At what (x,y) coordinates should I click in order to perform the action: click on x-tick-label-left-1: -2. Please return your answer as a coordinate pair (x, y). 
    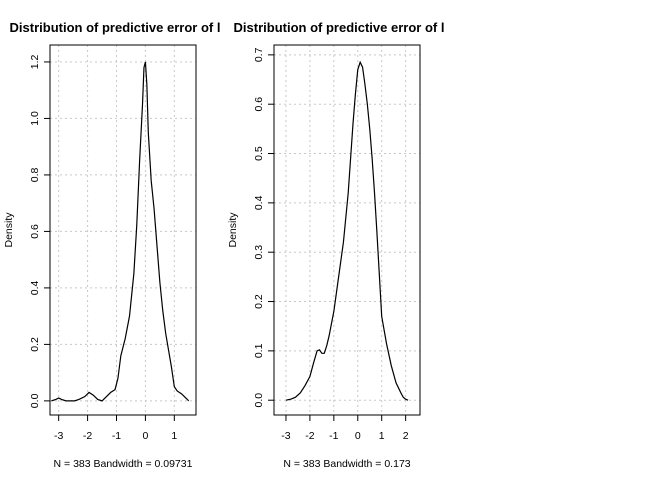
    Looking at the image, I should click on (87, 436).